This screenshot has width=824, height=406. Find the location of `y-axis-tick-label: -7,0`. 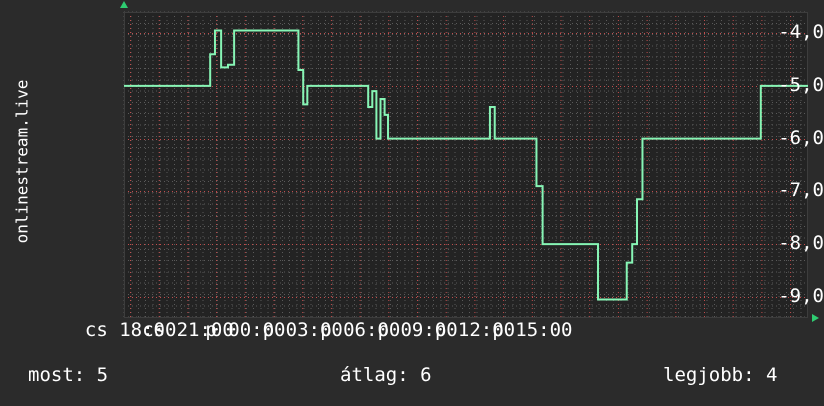

y-axis-tick-label: -7,0 is located at coordinates (801, 190).